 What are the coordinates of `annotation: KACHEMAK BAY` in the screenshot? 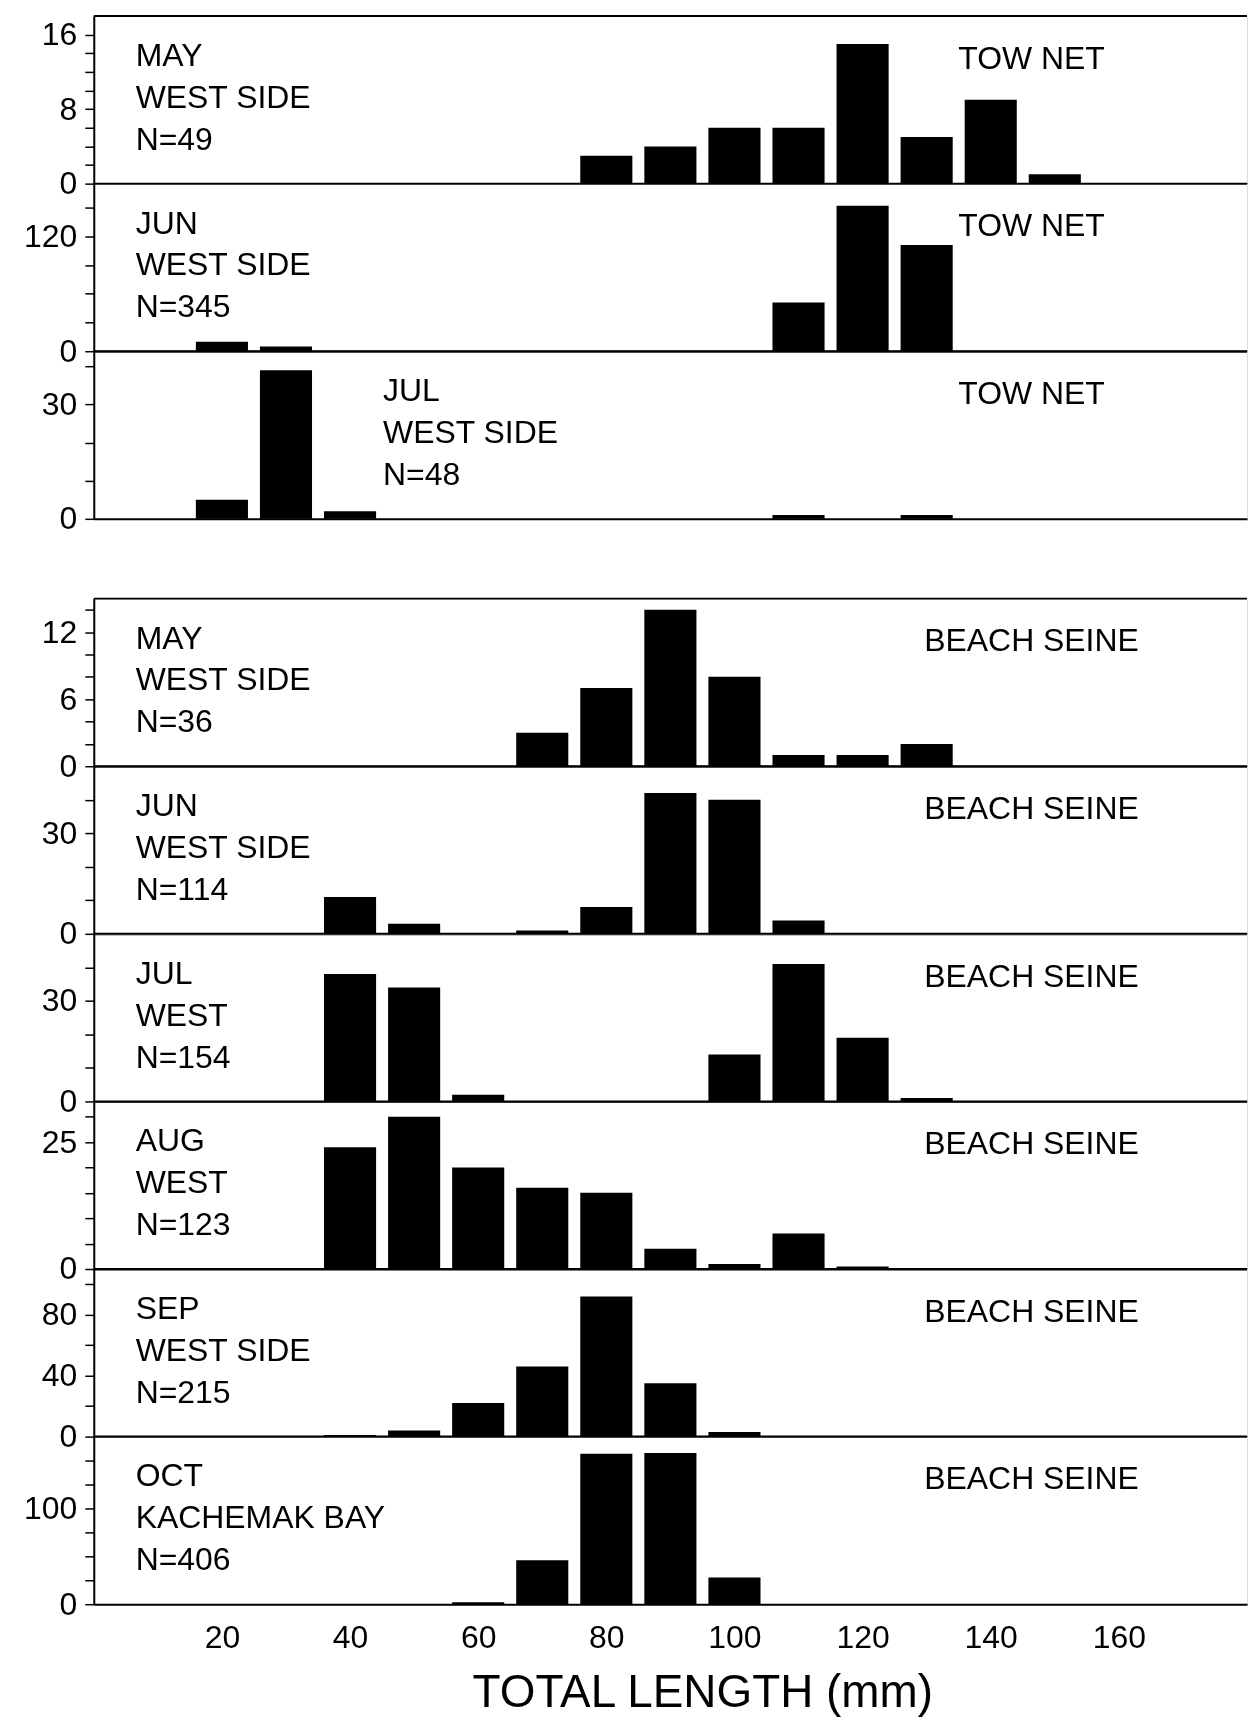 It's located at (260, 1517).